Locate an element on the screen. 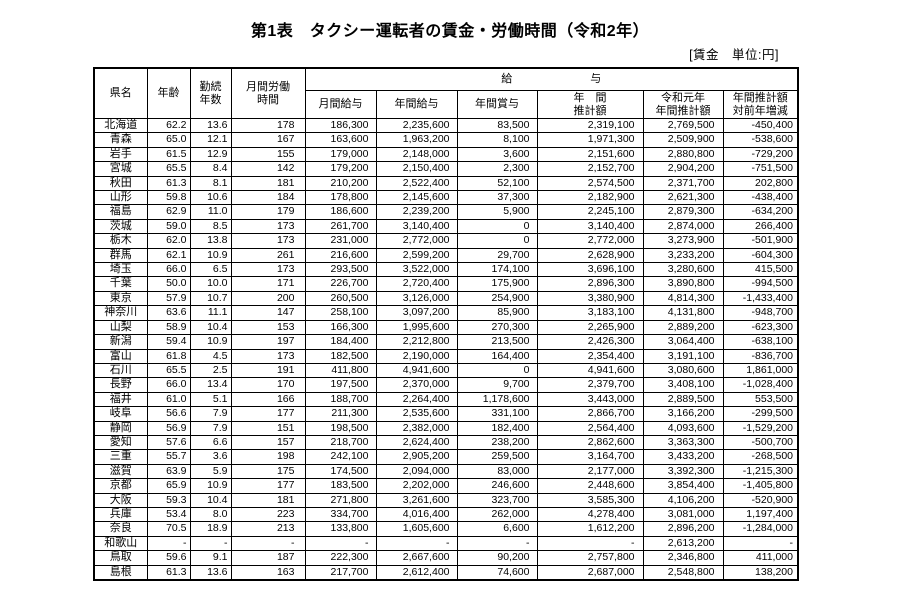  value-cell: -836,700 is located at coordinates (760, 356).